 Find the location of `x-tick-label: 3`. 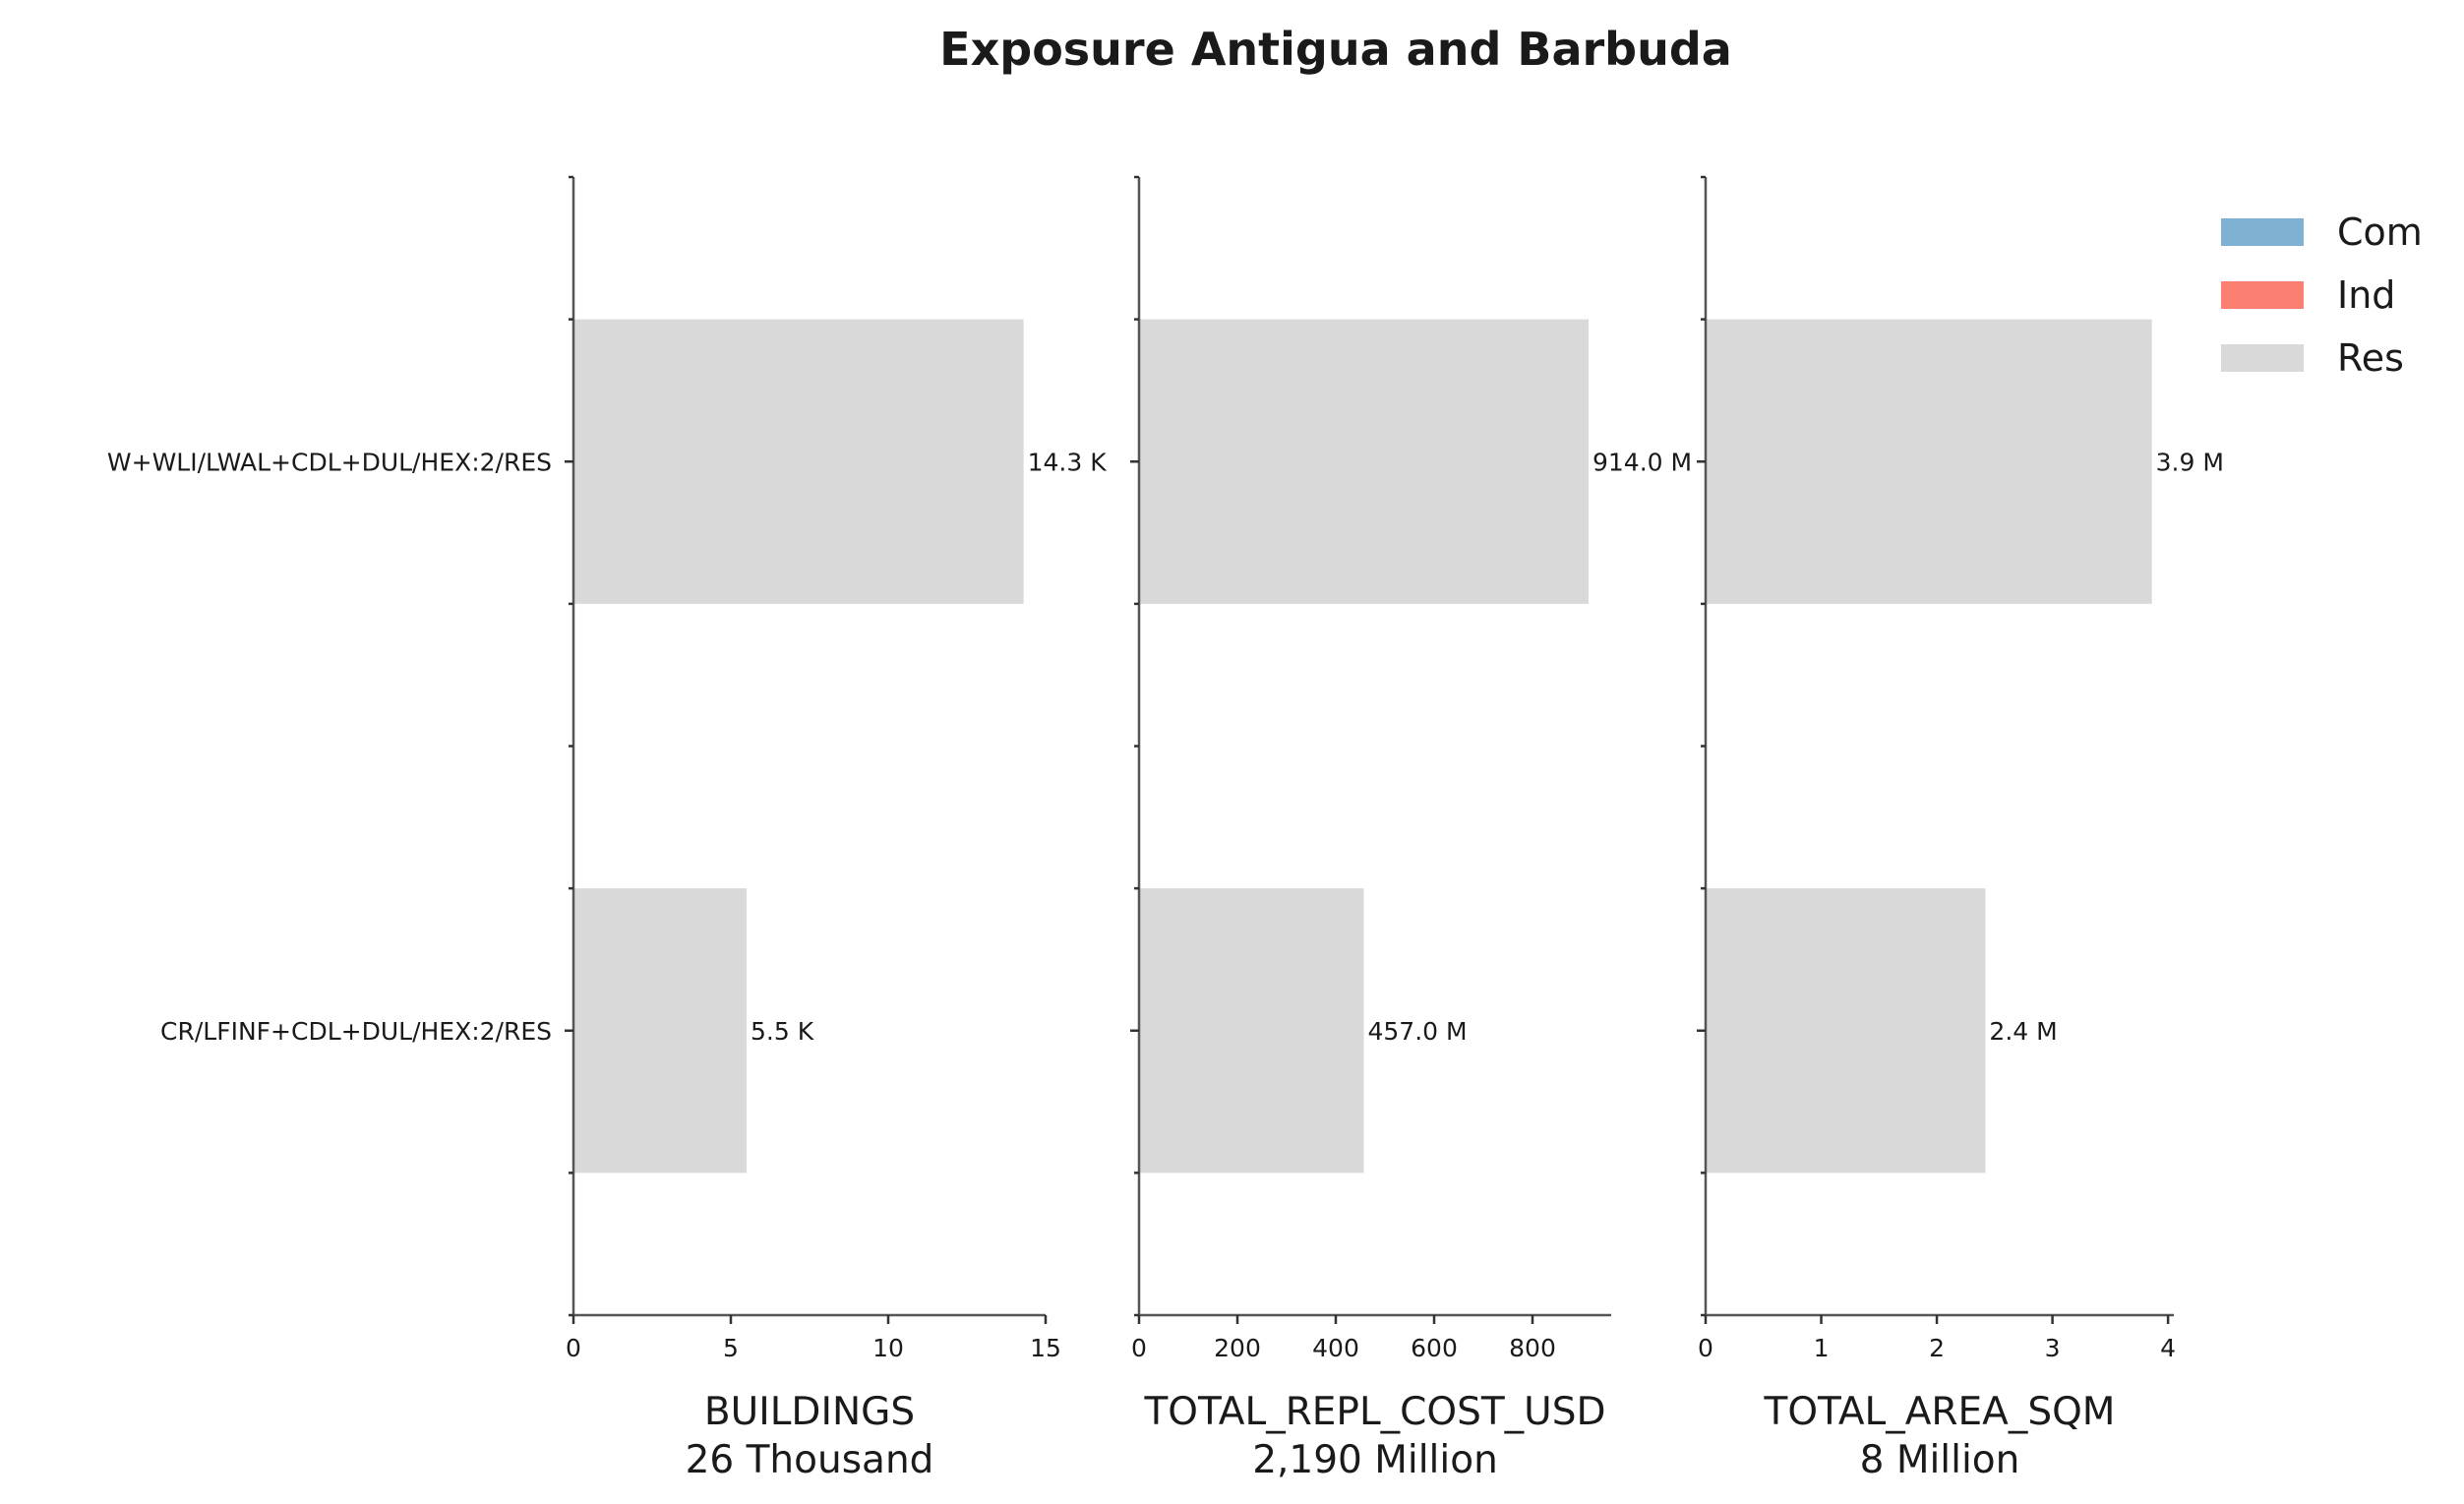

x-tick-label: 3 is located at coordinates (2053, 1348).